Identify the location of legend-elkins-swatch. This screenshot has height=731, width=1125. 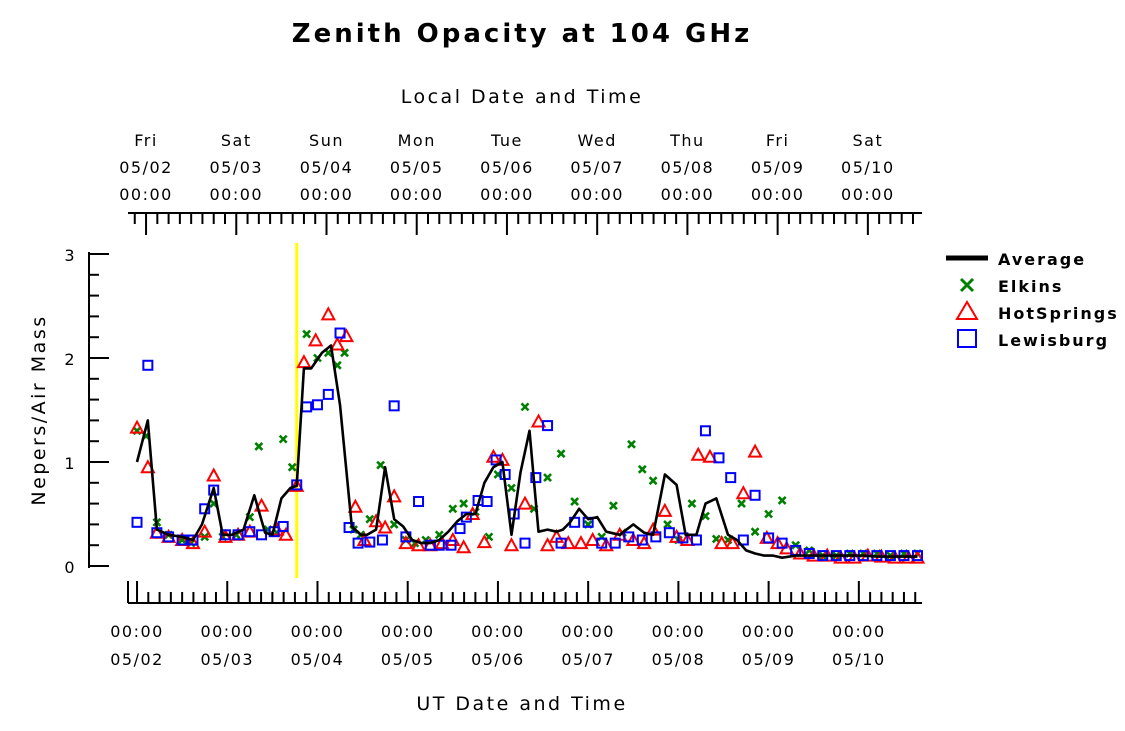
(967, 285).